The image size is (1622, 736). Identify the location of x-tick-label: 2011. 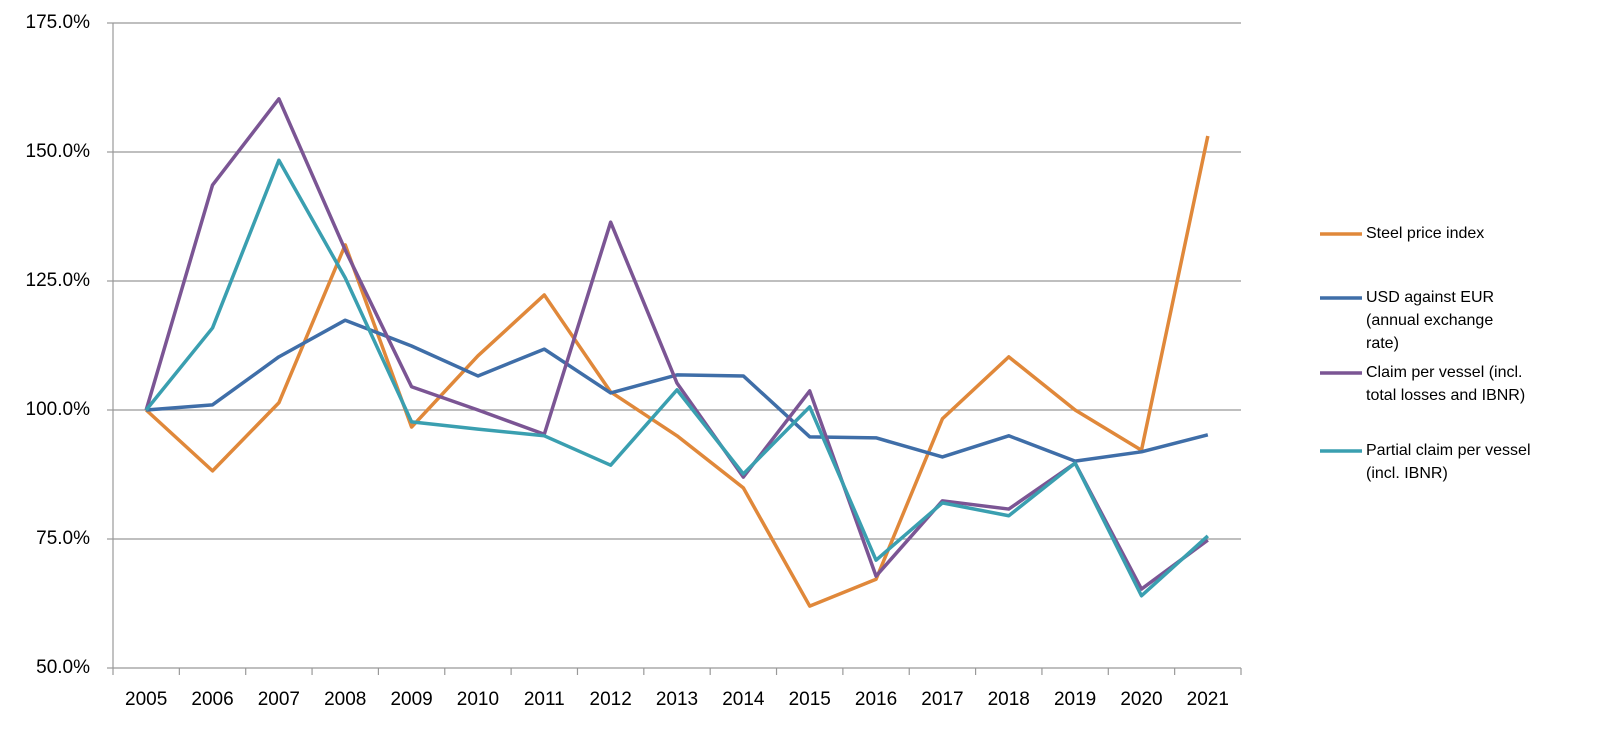
(544, 699).